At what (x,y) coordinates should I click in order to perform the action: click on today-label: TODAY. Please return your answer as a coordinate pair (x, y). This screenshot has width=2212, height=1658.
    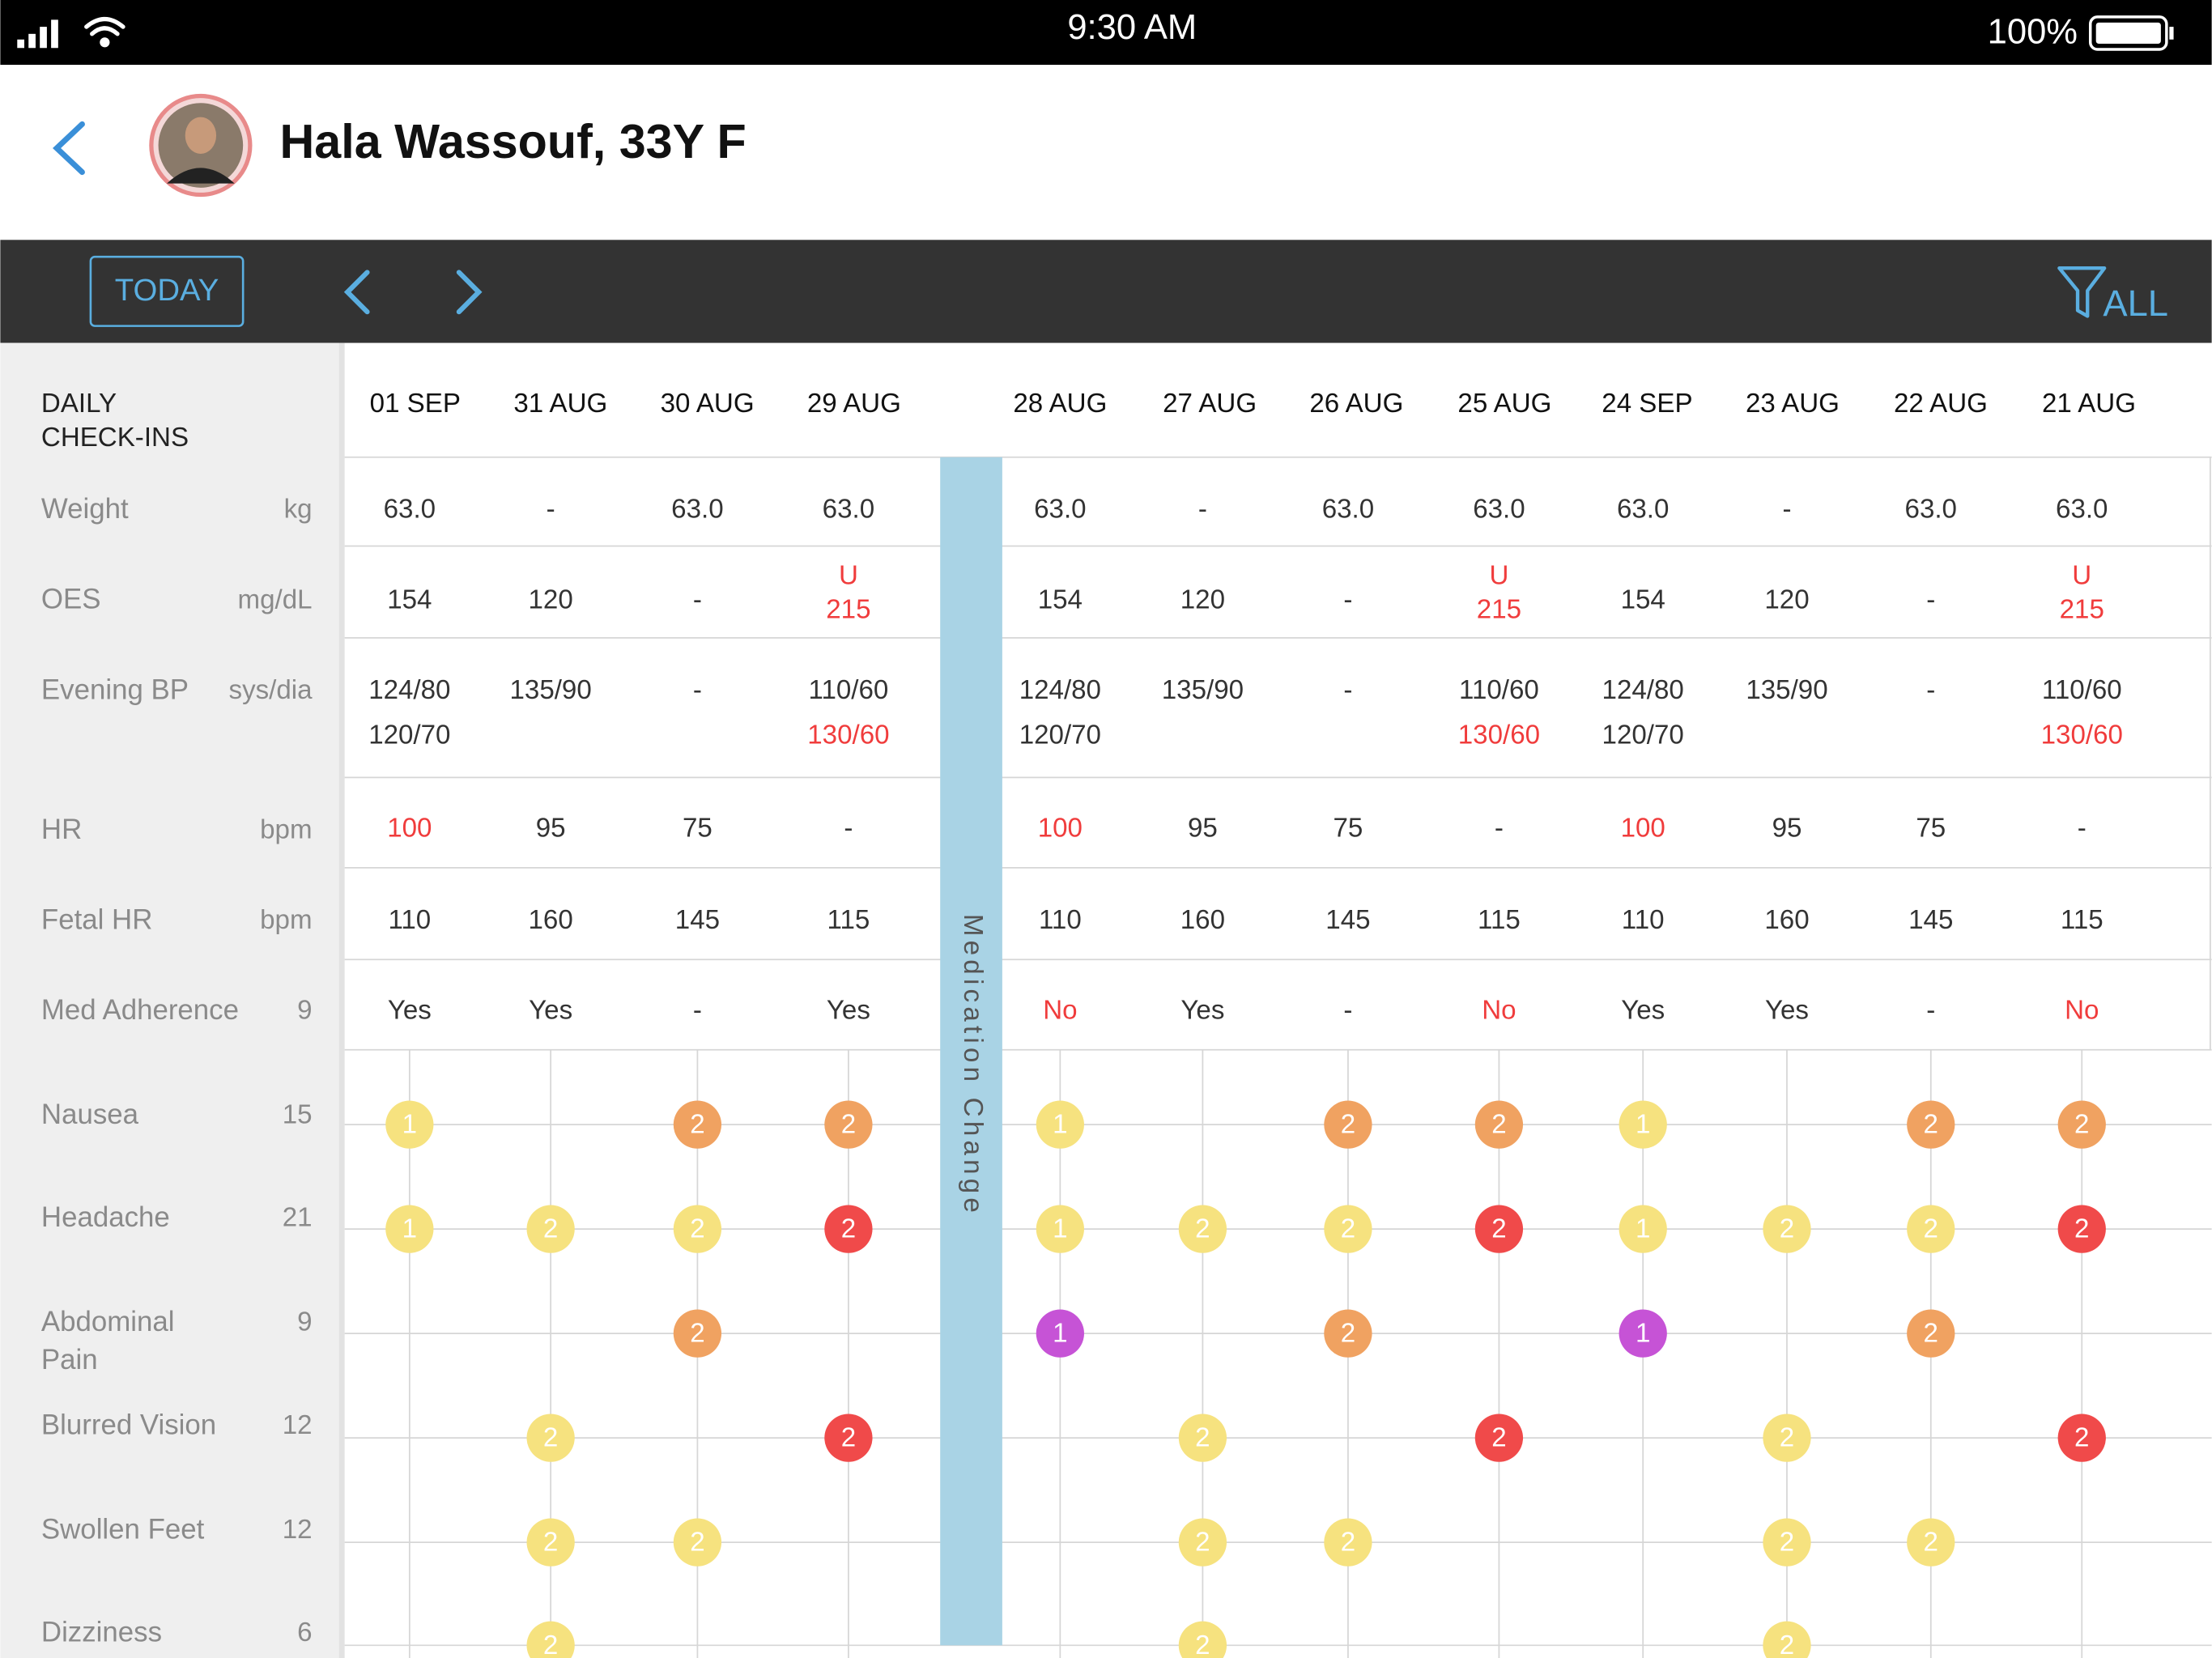
    Looking at the image, I should click on (167, 290).